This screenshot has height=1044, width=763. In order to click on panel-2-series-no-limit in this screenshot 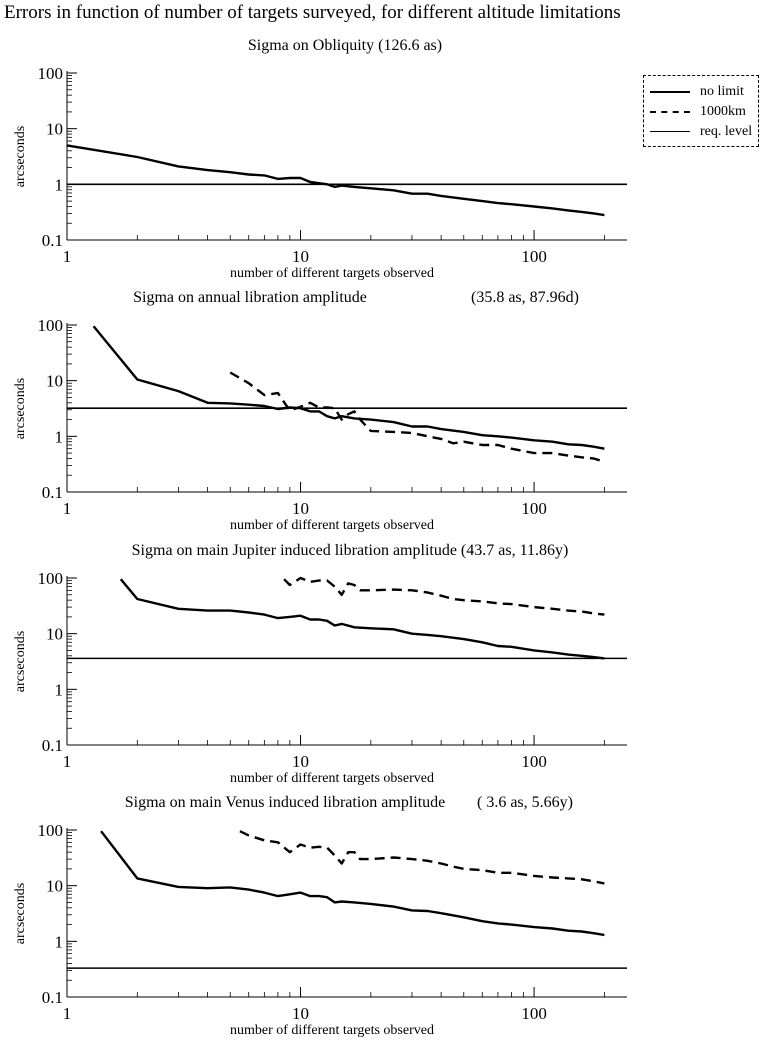, I will do `click(348, 387)`.